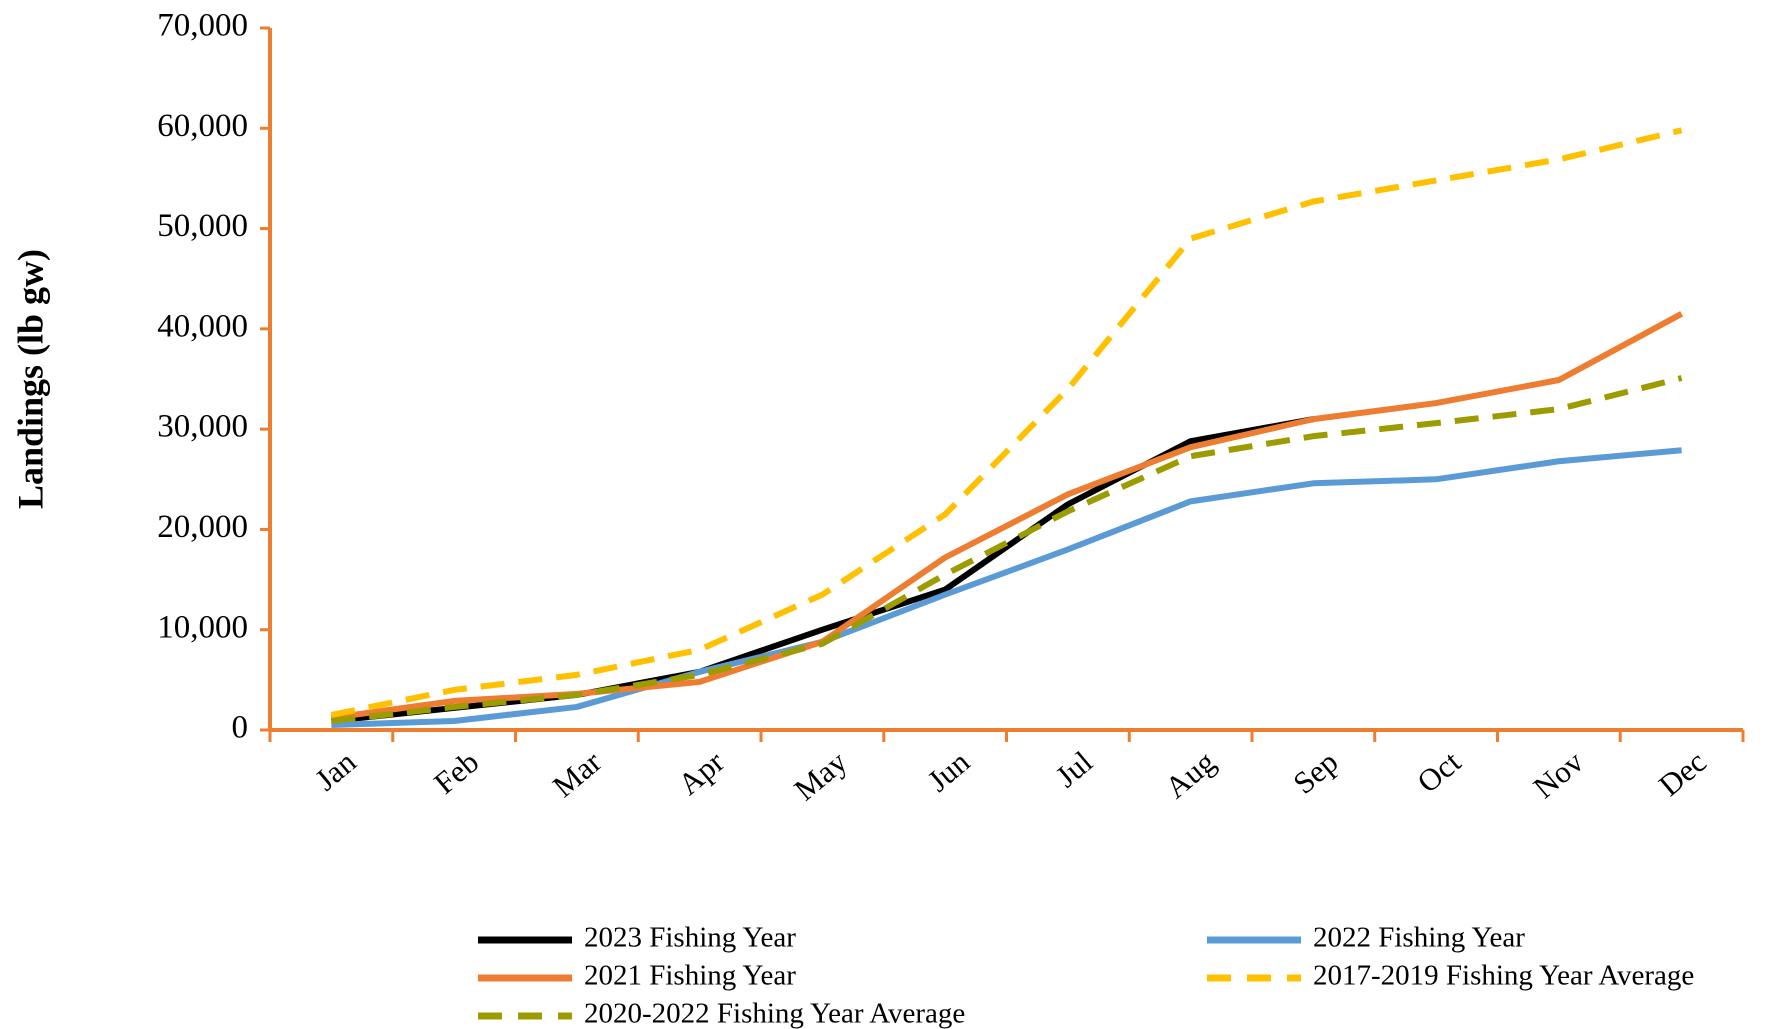 Image resolution: width=1777 pixels, height=1029 pixels. What do you see at coordinates (456, 772) in the screenshot?
I see `x-tick-label: Feb` at bounding box center [456, 772].